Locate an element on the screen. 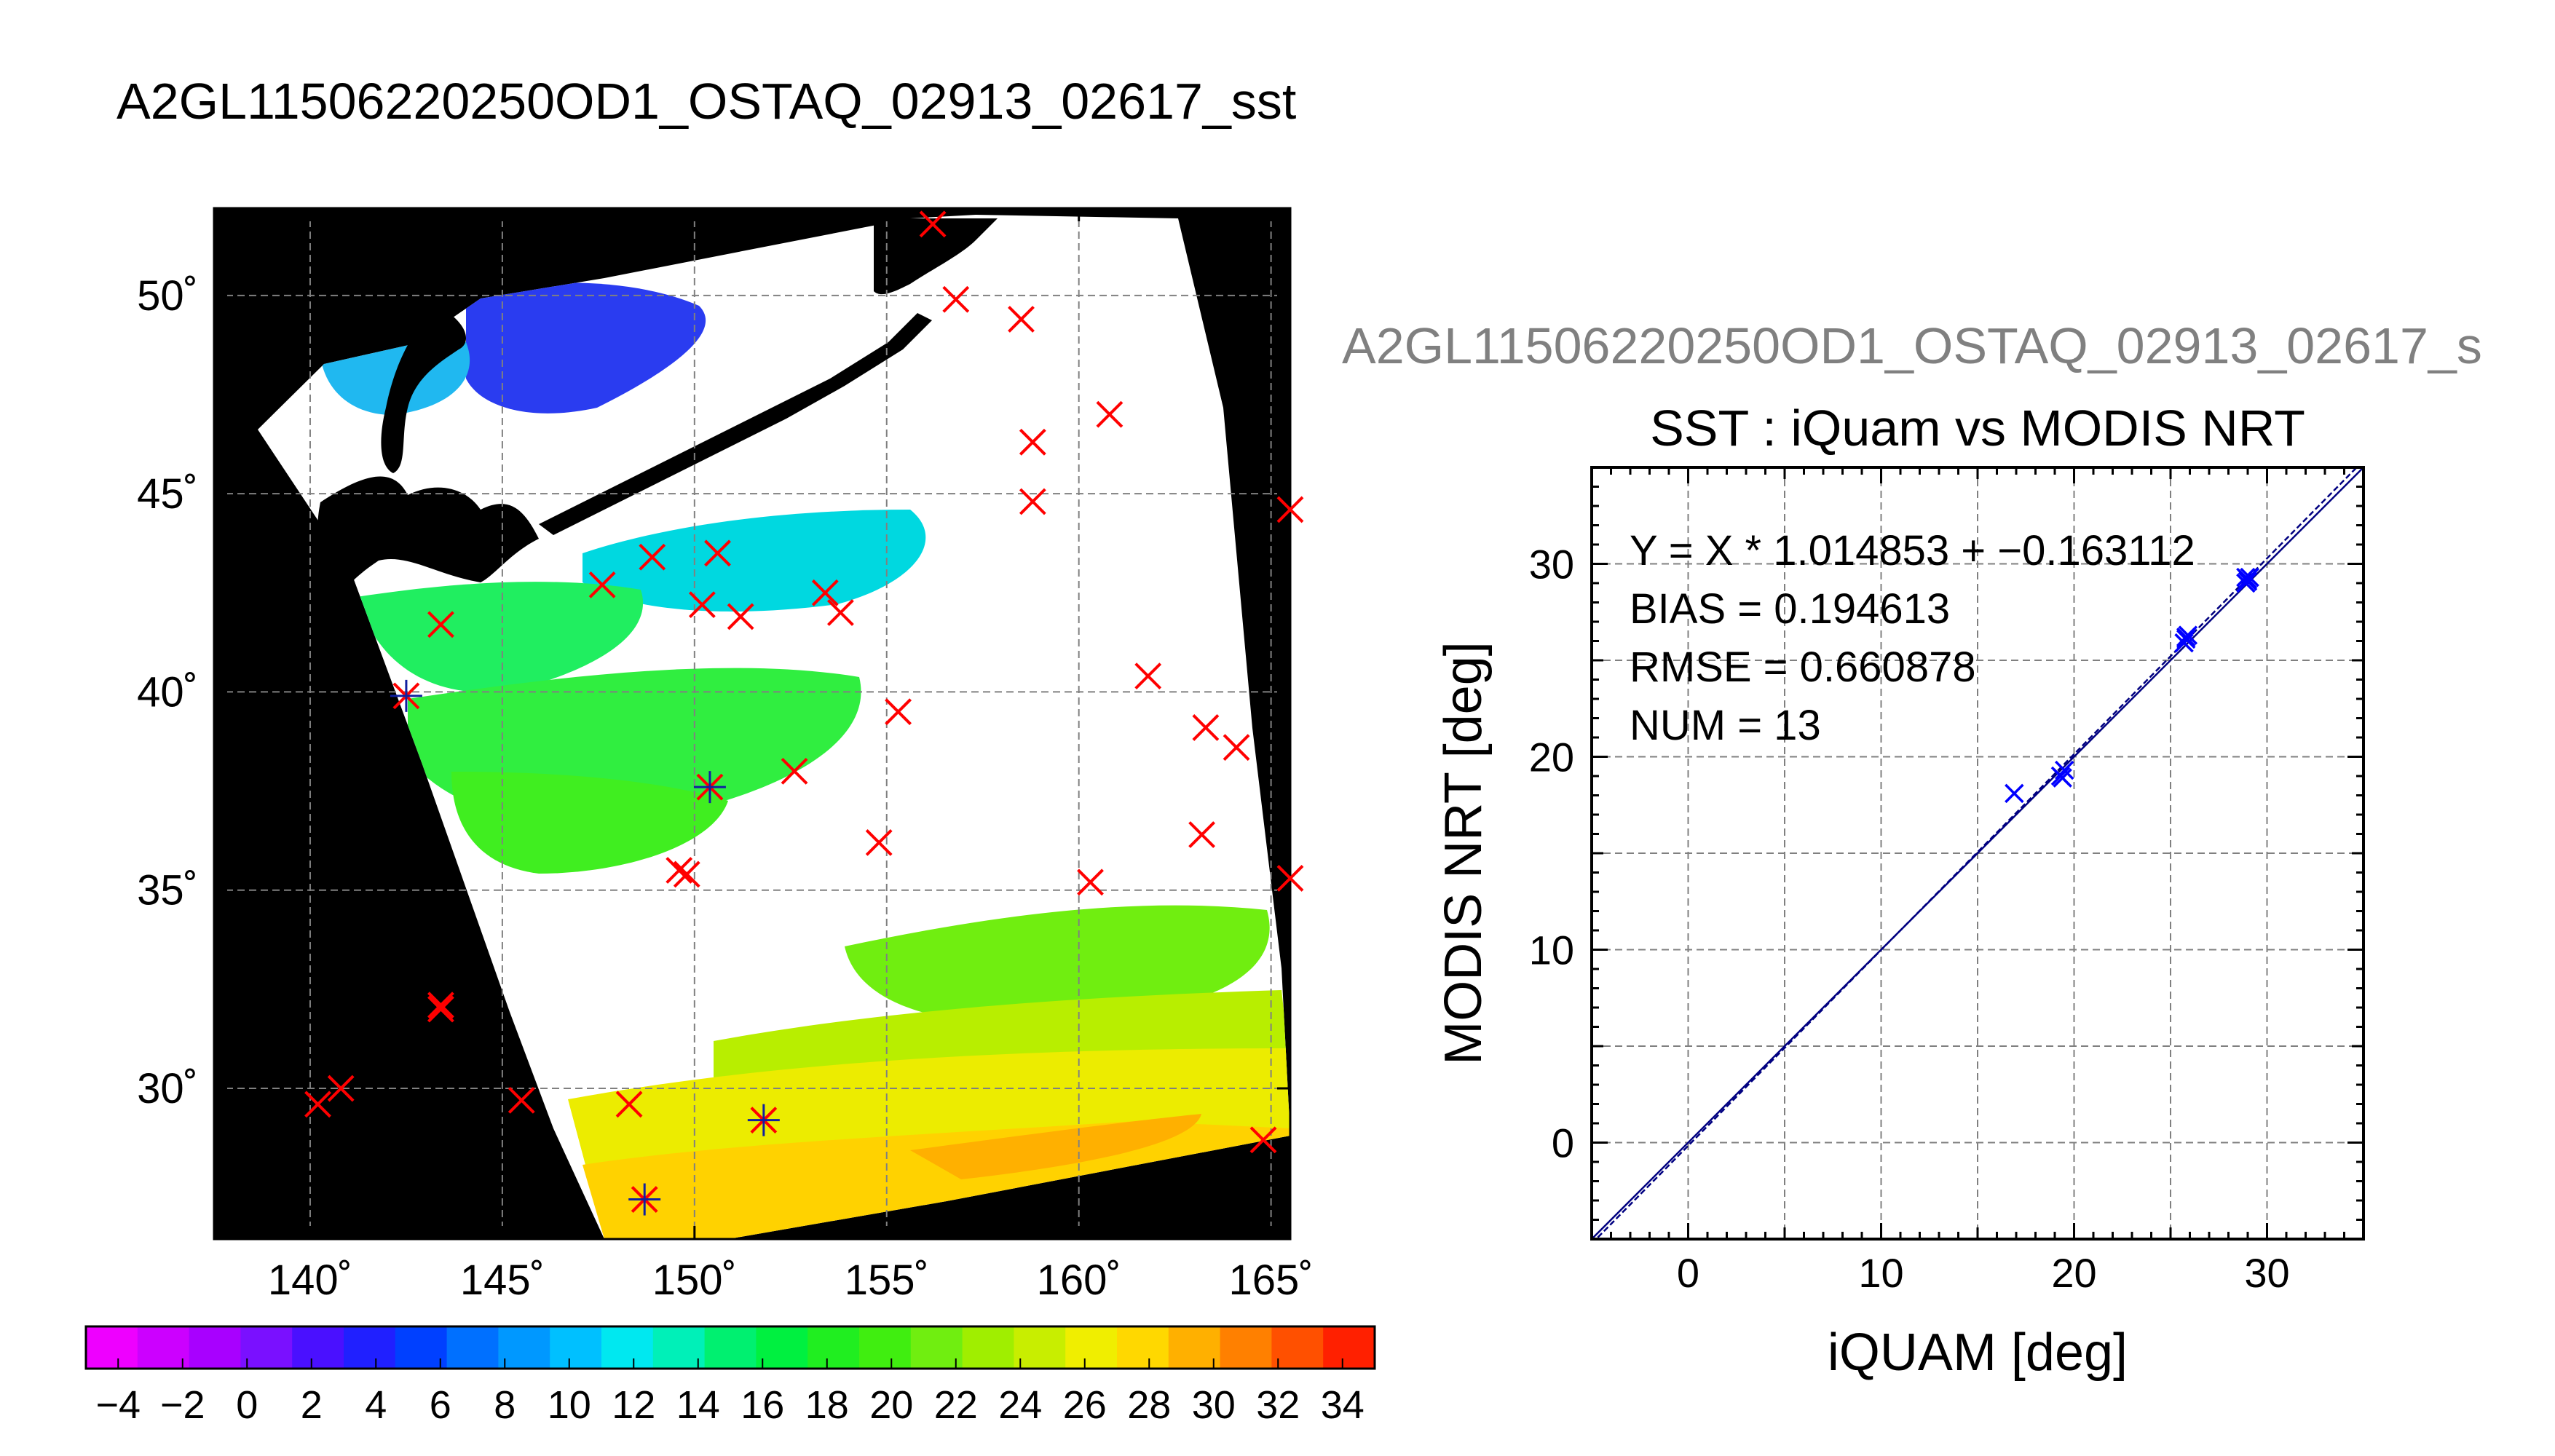 This screenshot has width=2555, height=1456. lat-tick-labels: 50˚ 45˚ 40˚ 35˚ 30˚ is located at coordinates (167, 692).